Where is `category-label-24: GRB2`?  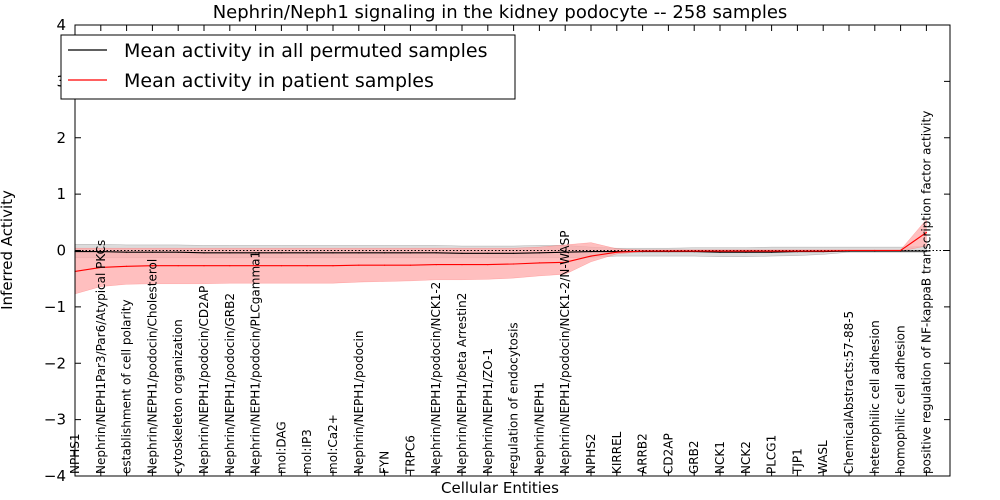
category-label-24: GRB2 is located at coordinates (694, 457).